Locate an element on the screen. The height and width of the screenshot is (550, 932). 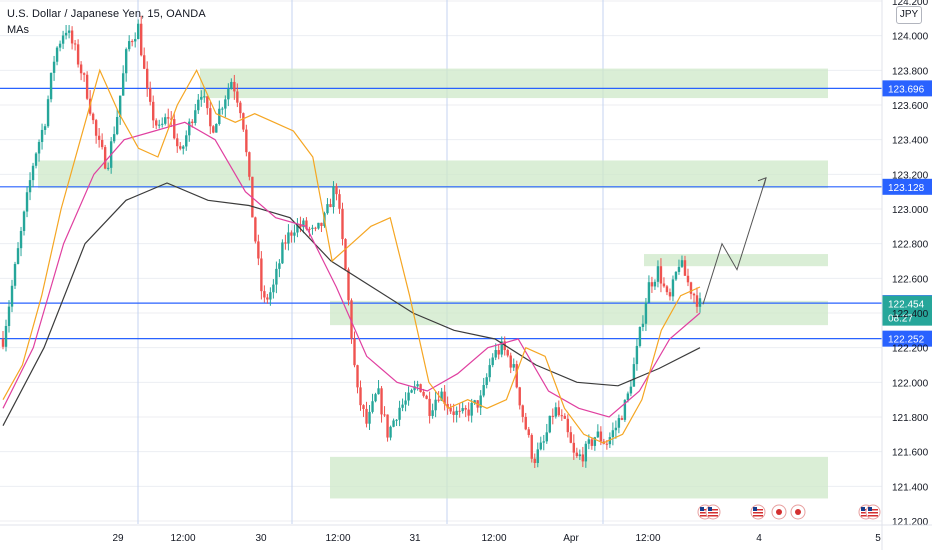
y-tick-label: 122.400 is located at coordinates (910, 314).